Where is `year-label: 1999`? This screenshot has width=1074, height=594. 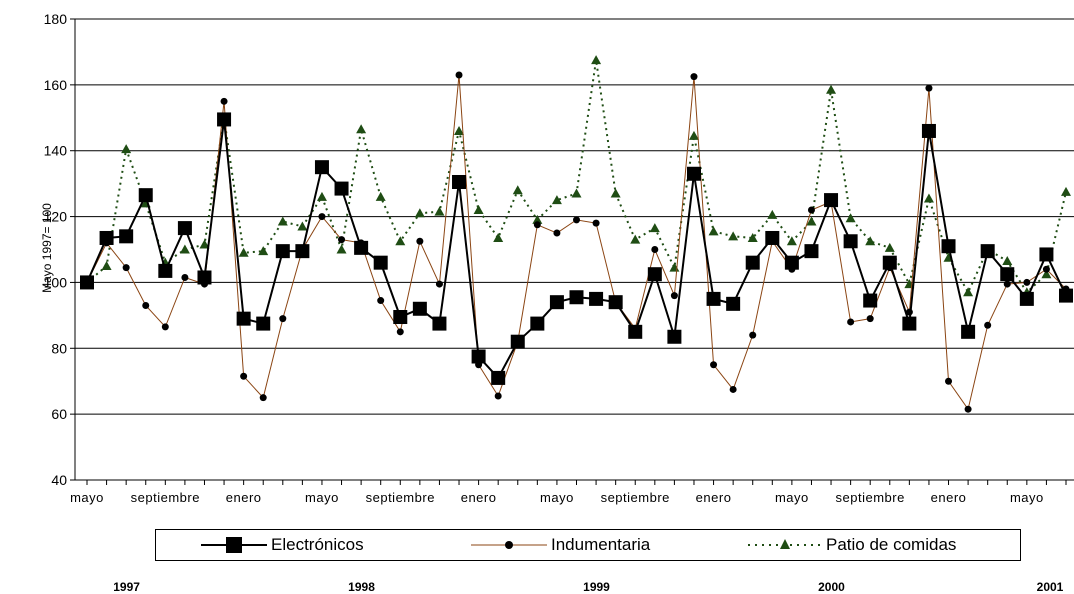 year-label: 1999 is located at coordinates (596, 587).